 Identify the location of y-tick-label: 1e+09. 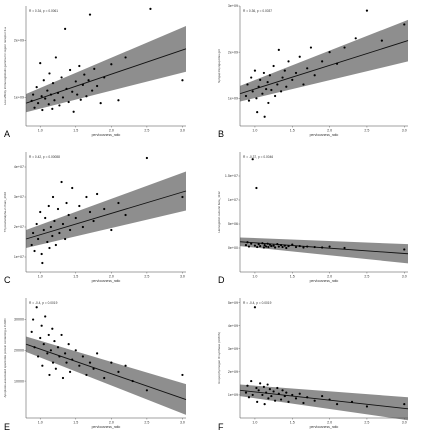
(233, 395).